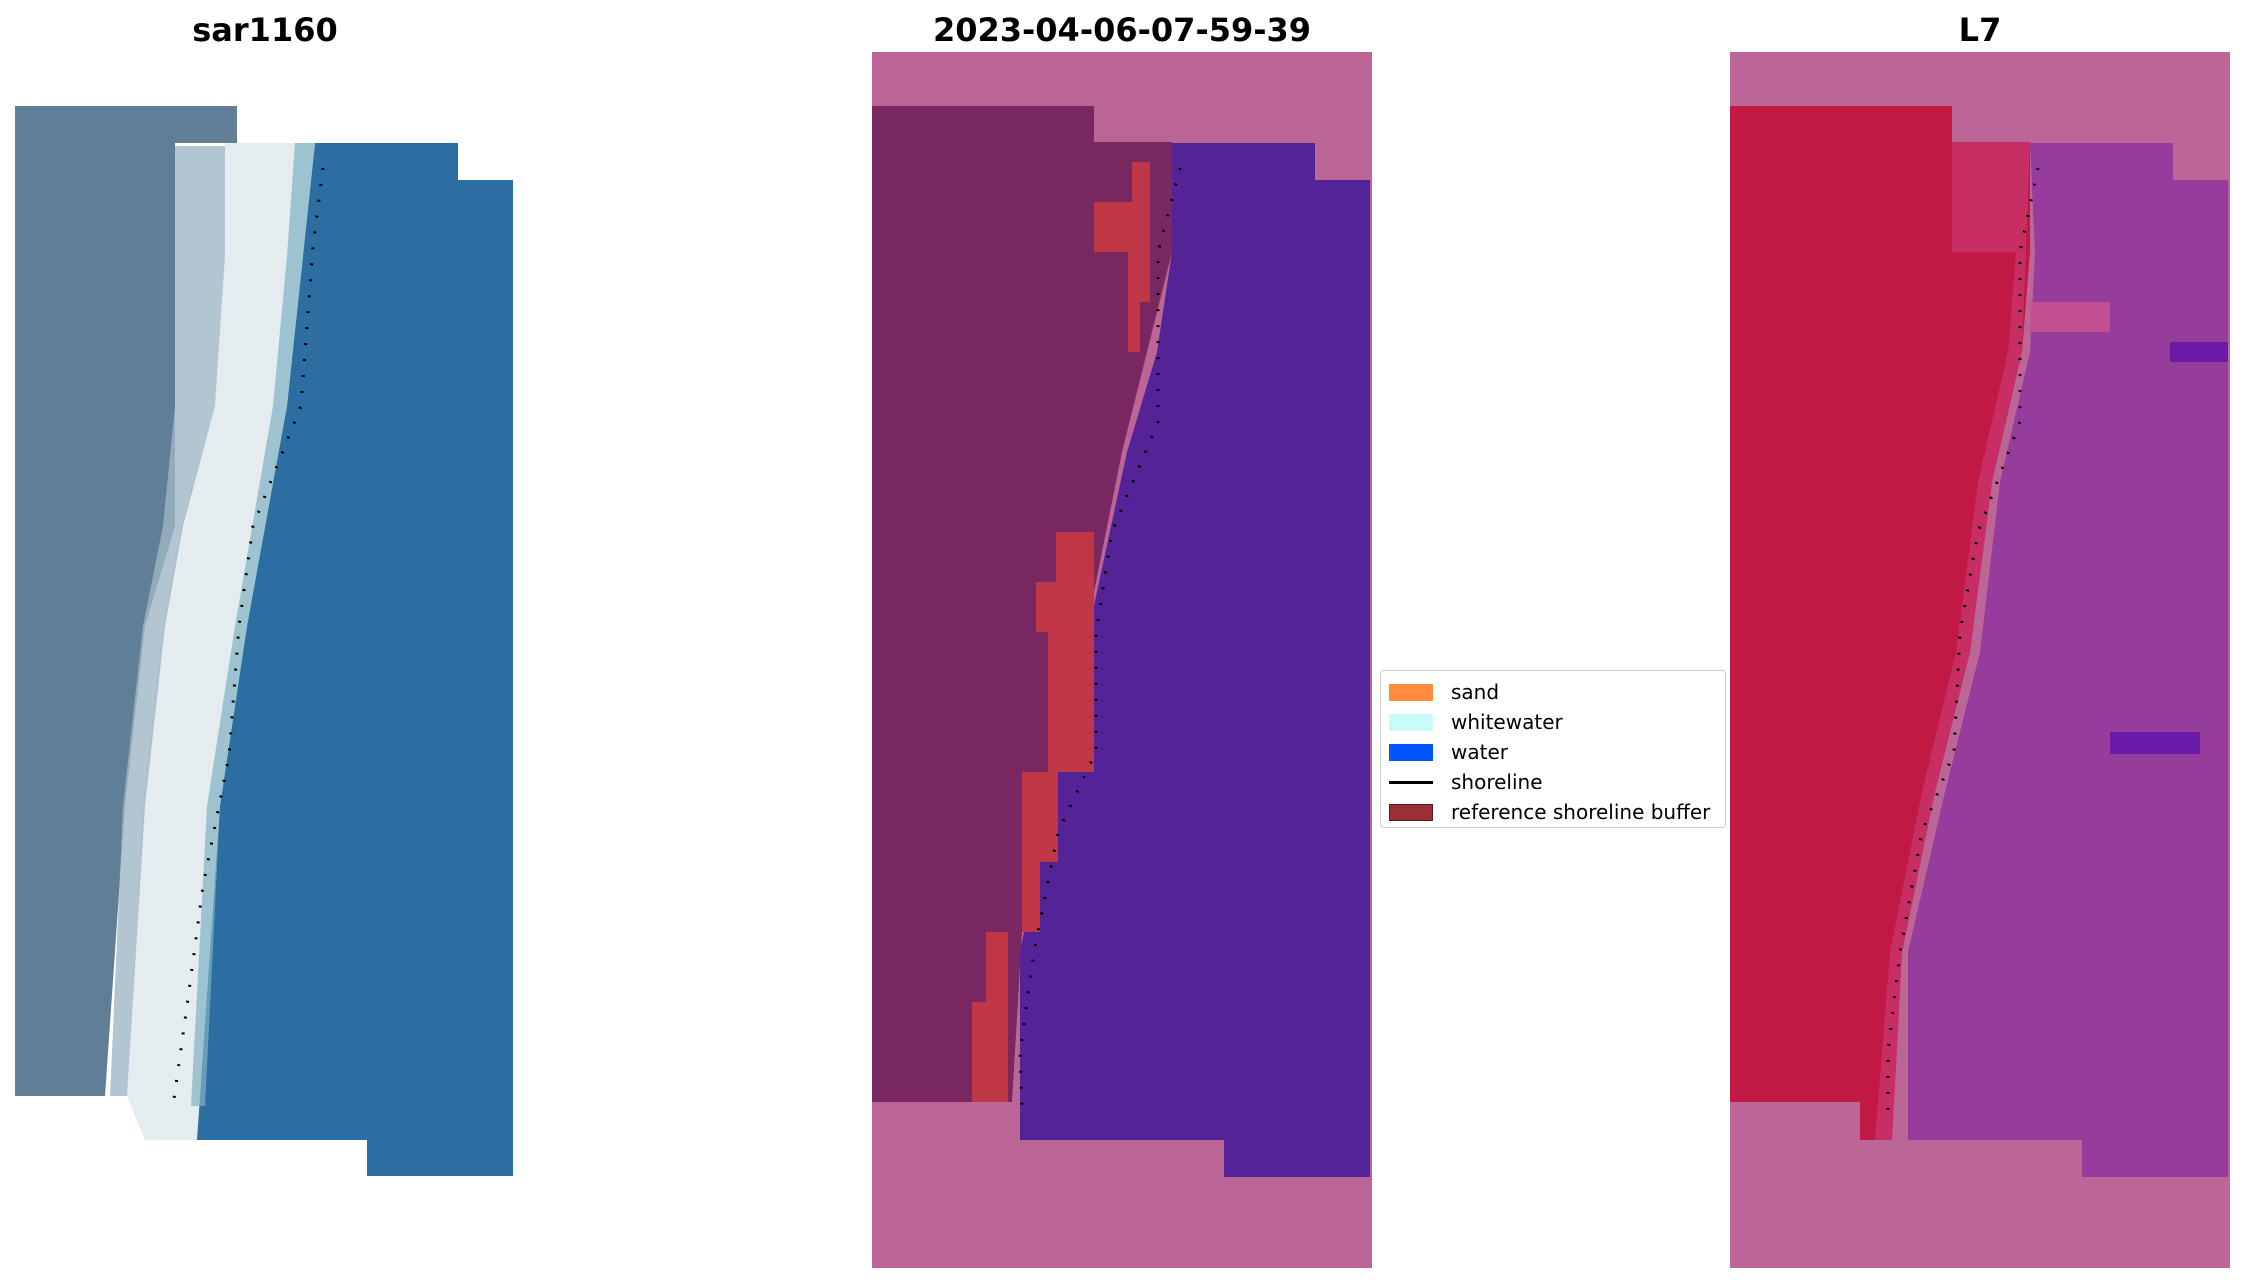 The width and height of the screenshot is (2242, 1283). I want to click on legend-item-buffer: reference shoreline buffer, so click(1553, 812).